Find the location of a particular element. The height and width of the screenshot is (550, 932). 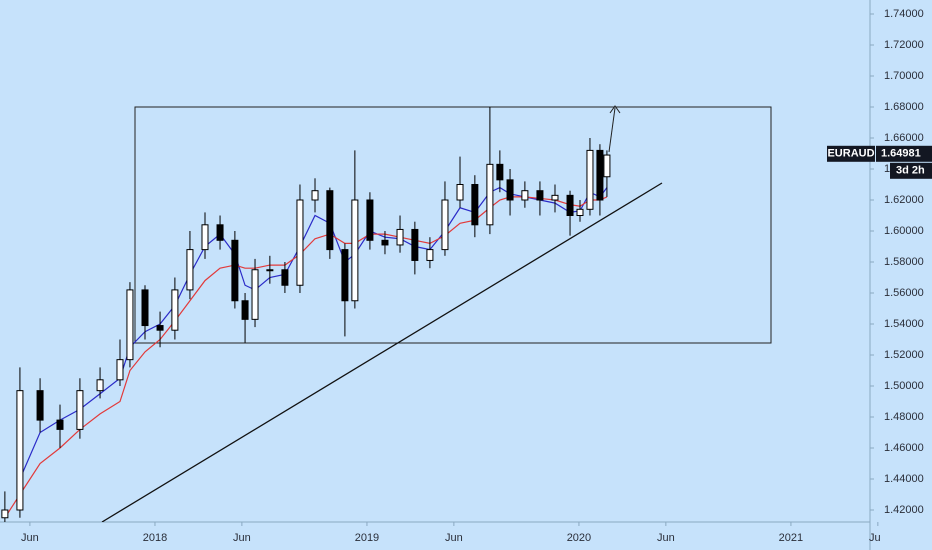

y-tick-label: 1.44000 is located at coordinates (904, 479).